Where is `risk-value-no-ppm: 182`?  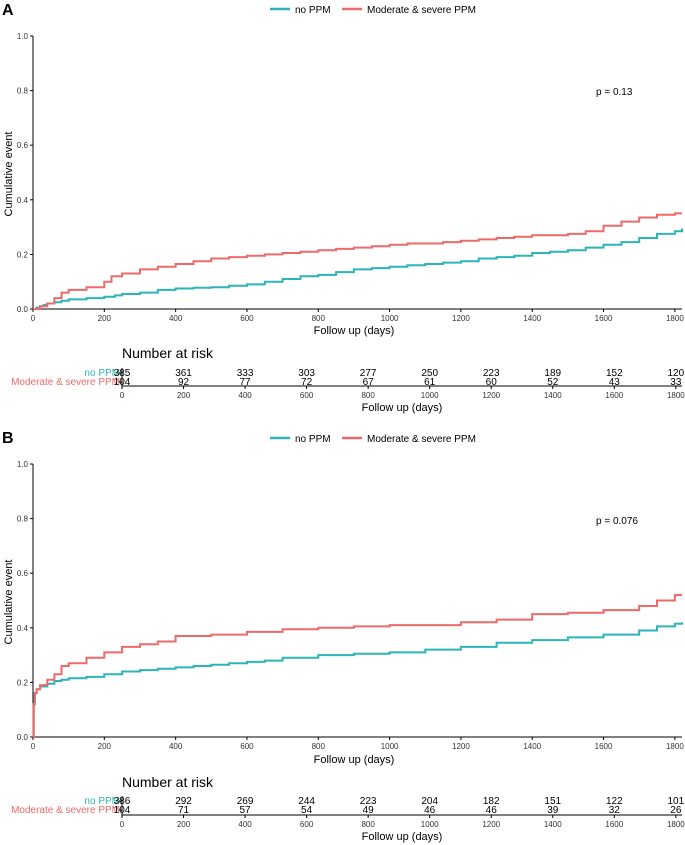 risk-value-no-ppm: 182 is located at coordinates (491, 801).